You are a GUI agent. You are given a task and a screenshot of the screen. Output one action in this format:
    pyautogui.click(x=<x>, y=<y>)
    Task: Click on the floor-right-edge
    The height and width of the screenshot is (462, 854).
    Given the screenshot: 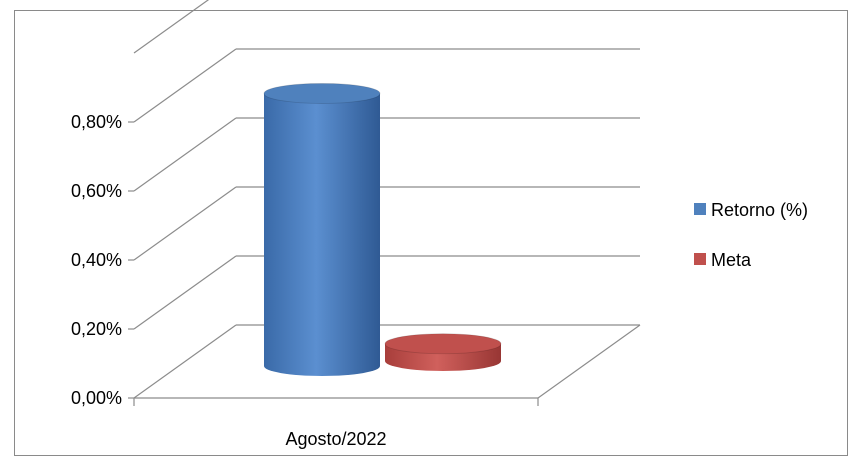 What is the action you would take?
    pyautogui.click(x=589, y=361)
    